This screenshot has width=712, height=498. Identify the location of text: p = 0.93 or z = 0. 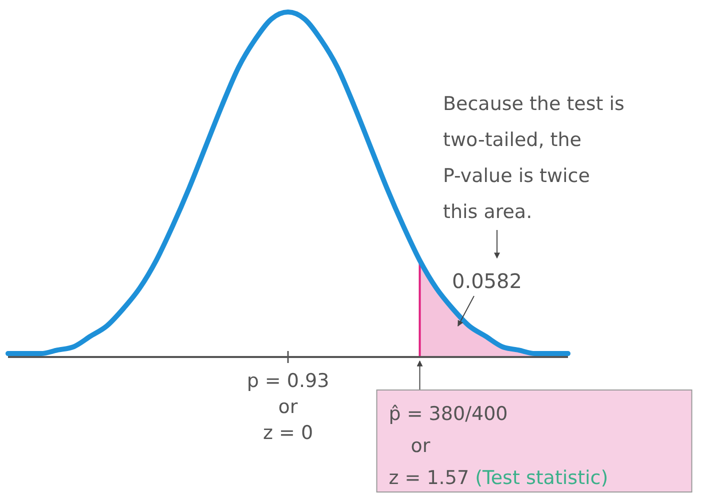
(288, 407).